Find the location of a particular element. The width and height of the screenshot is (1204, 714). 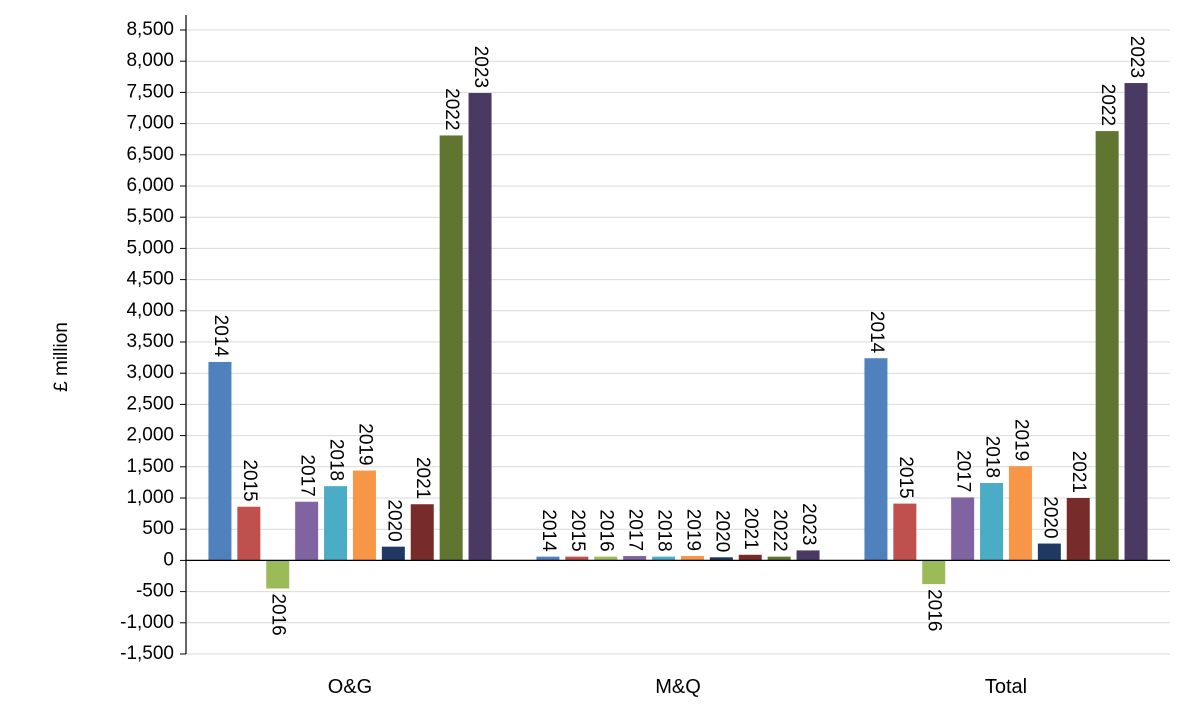

y-tick-label: -1,500 is located at coordinates (147, 653).